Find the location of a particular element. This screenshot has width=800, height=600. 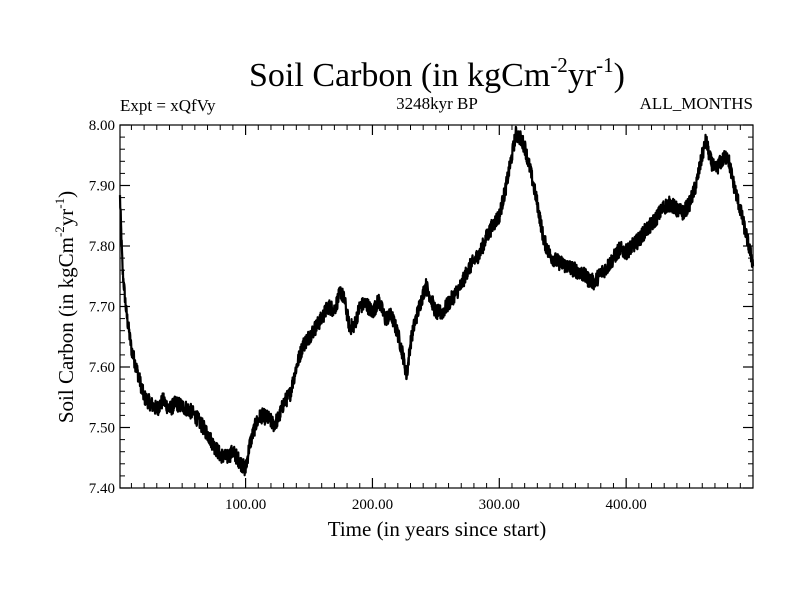

y-tick-label-7.40: 7.40 is located at coordinates (102, 489).